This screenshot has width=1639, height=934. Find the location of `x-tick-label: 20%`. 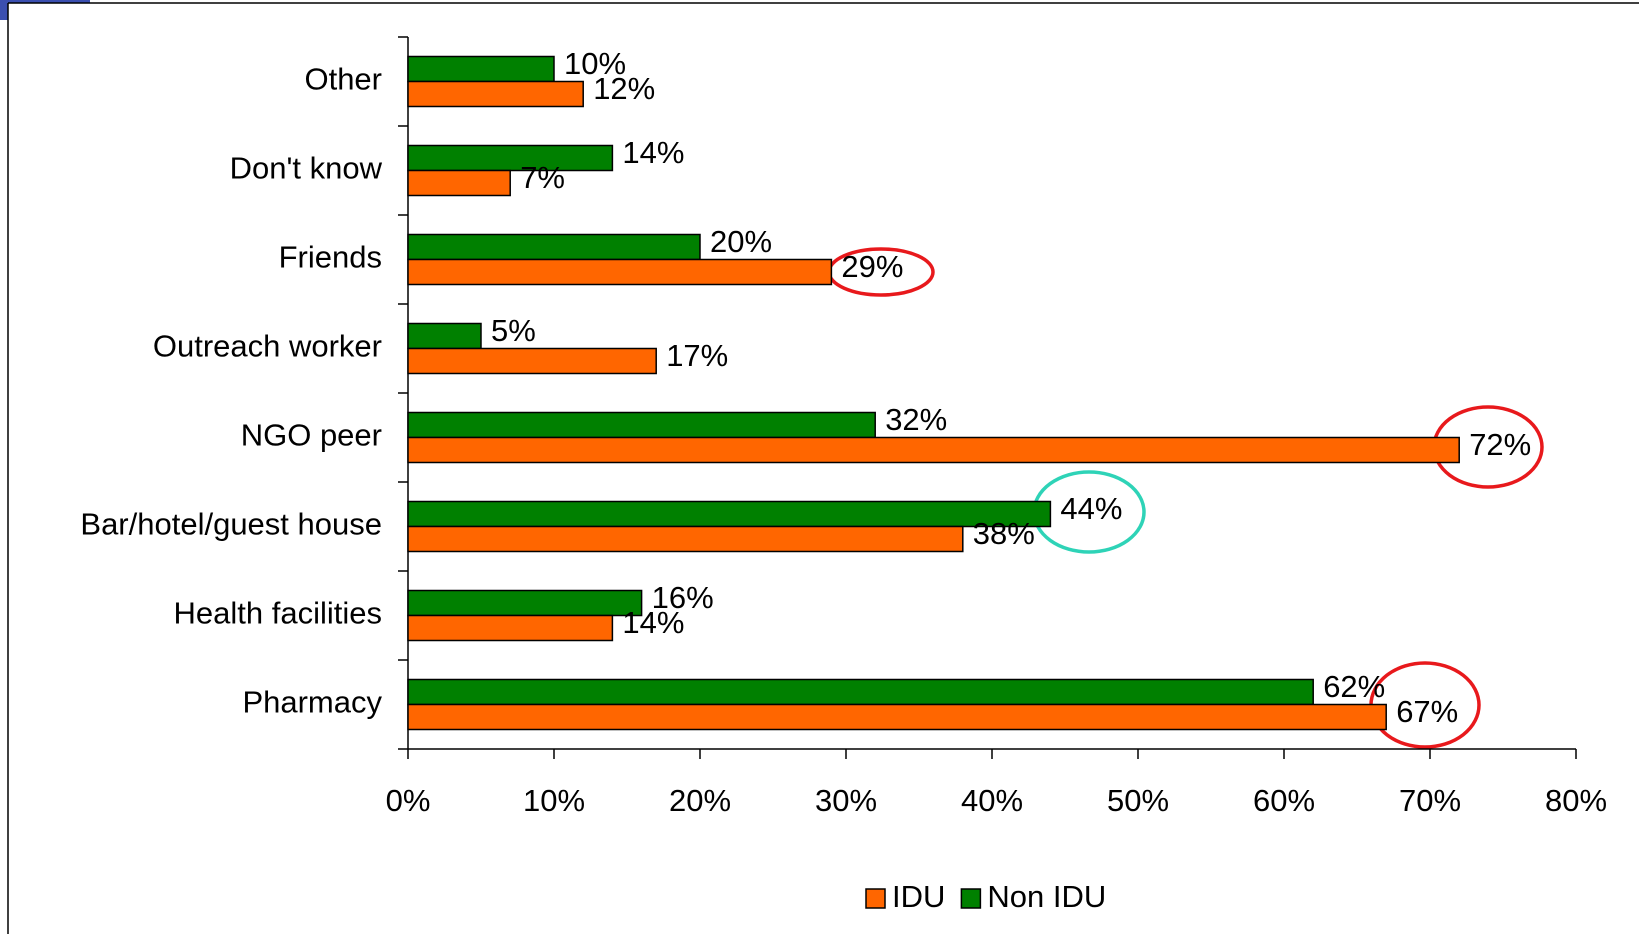

x-tick-label: 20% is located at coordinates (700, 800).